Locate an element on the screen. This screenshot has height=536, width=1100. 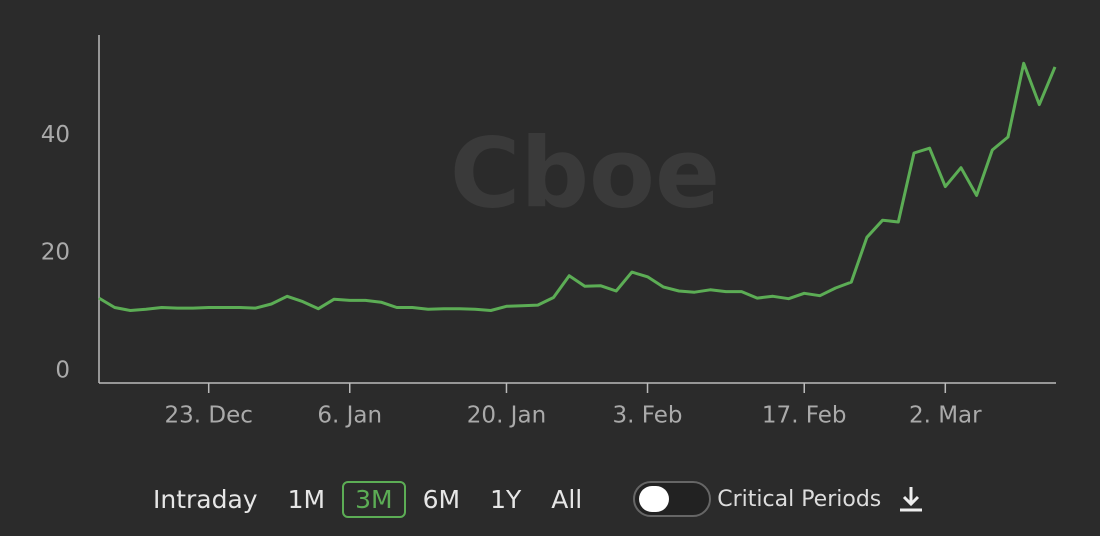
y-tick-label: 0 is located at coordinates (62, 371).